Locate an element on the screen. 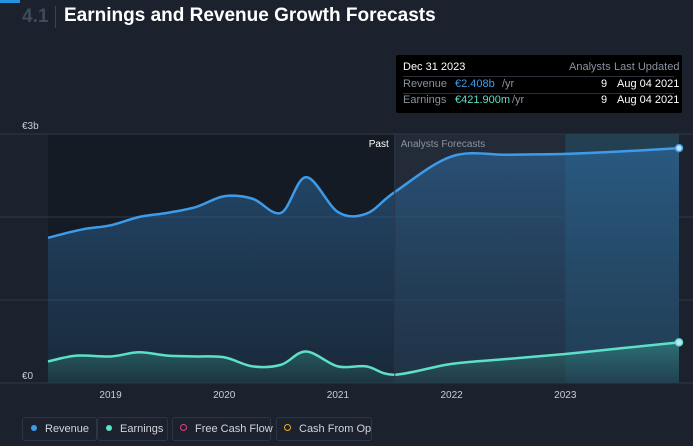 The width and height of the screenshot is (693, 446). x-tick-label: 2021 is located at coordinates (338, 395).